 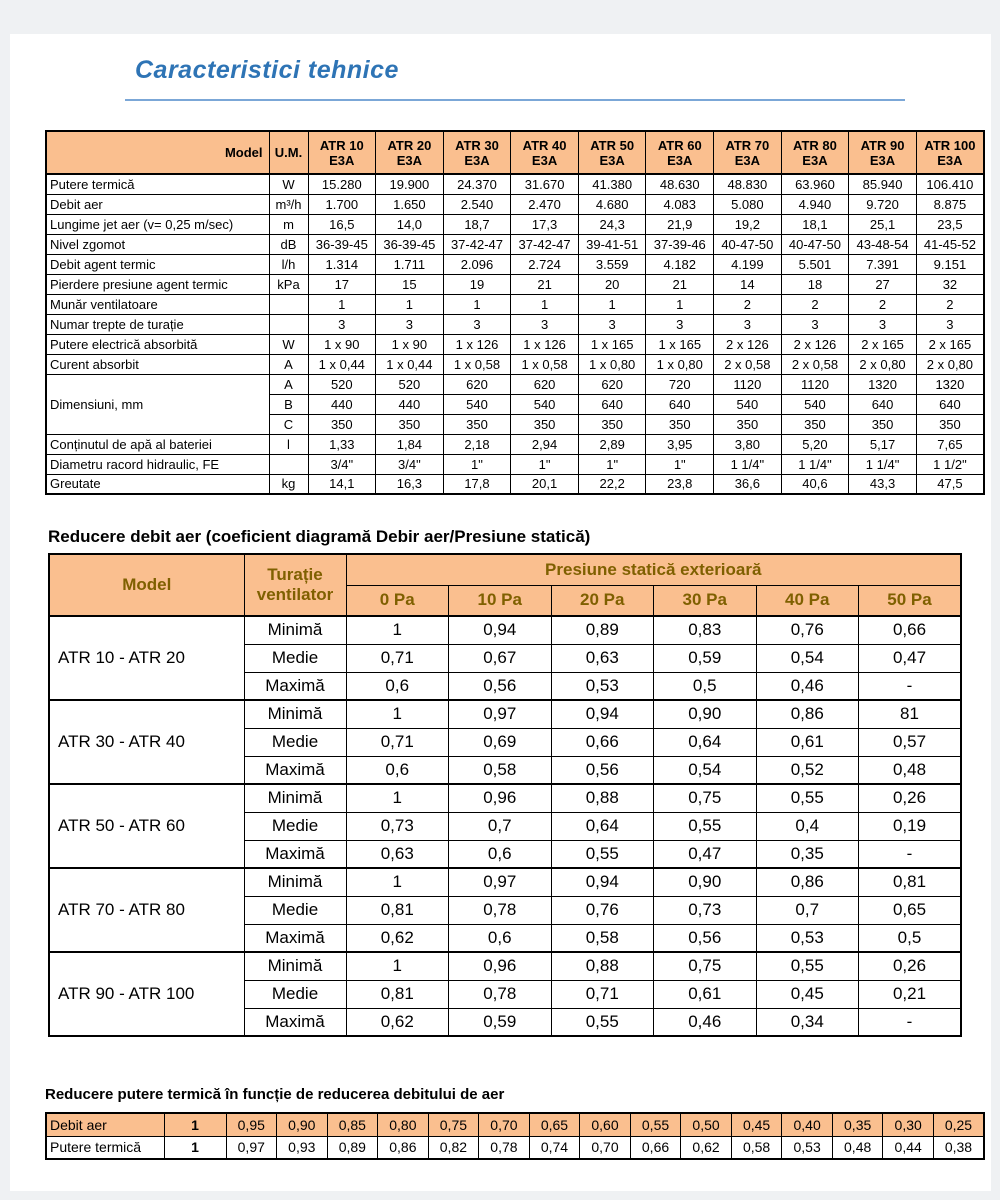 What do you see at coordinates (602, 600) in the screenshot?
I see `pa-column-header: 20 Pa` at bounding box center [602, 600].